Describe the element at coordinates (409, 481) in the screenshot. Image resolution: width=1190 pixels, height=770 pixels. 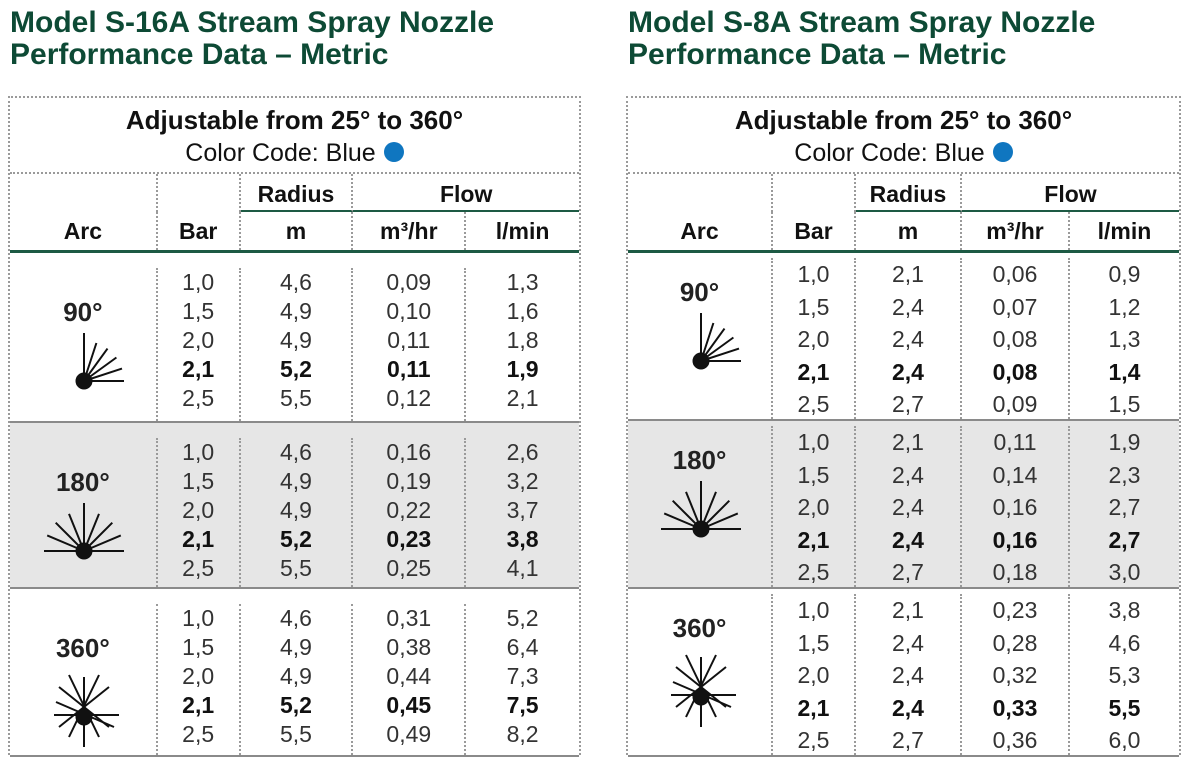
I see `flow-m3hr-cell: 0,19` at that location.